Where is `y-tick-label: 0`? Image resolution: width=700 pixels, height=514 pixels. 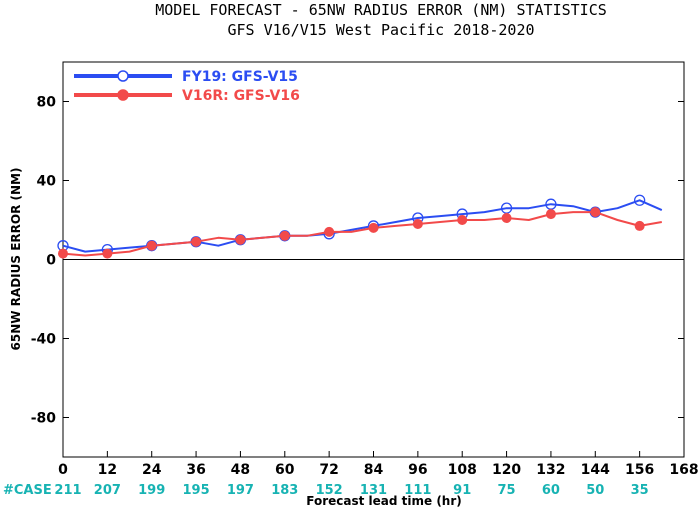 y-tick-label: 0 is located at coordinates (51, 261).